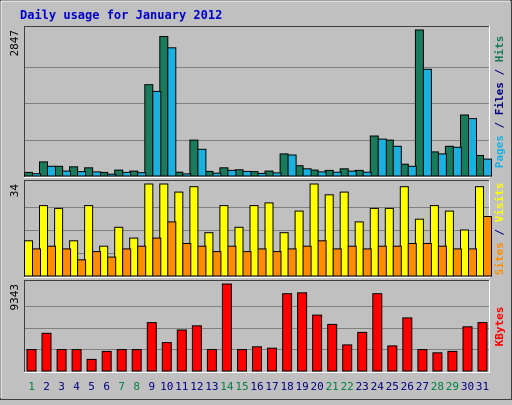  What do you see at coordinates (482, 386) in the screenshot?
I see `day-label-31: 31` at bounding box center [482, 386].